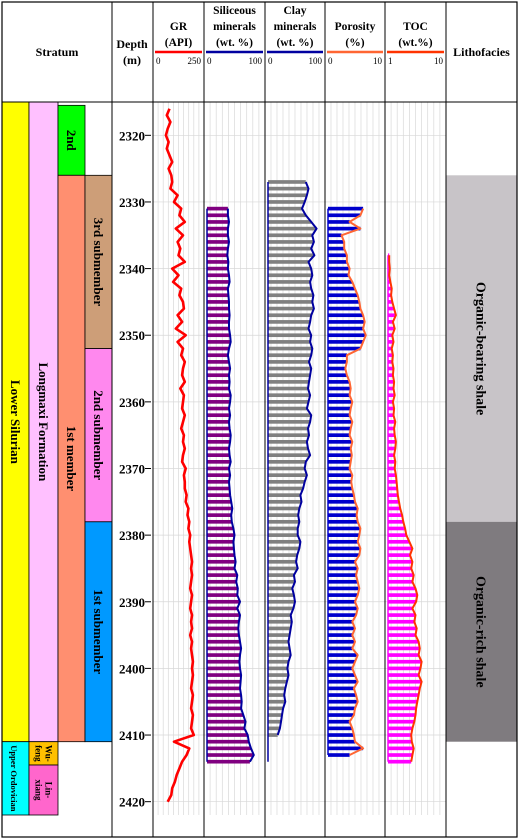 The height and width of the screenshot is (840, 519). What do you see at coordinates (132, 135) in the screenshot?
I see `depth-tick-label-0: 2320` at bounding box center [132, 135].